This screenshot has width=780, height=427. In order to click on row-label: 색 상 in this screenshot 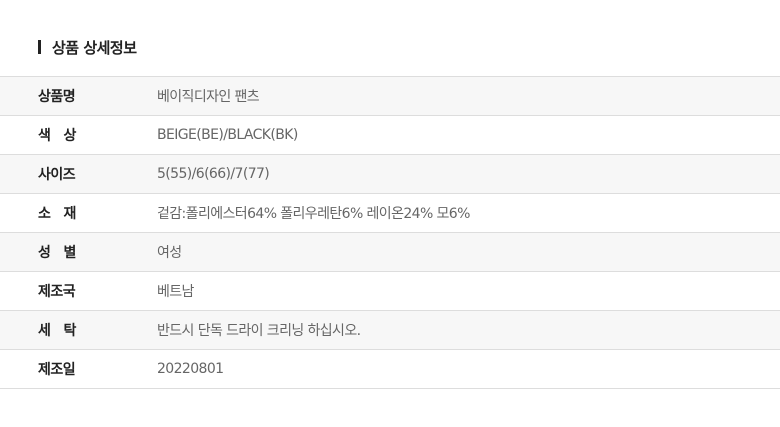, I will do `click(57, 136)`.